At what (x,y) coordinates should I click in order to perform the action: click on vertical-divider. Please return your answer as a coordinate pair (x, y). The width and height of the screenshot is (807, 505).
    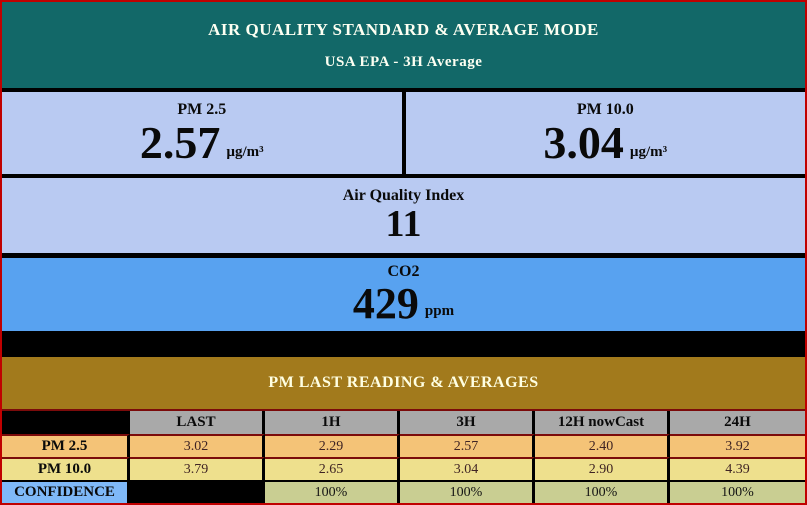
    Looking at the image, I should click on (403, 133).